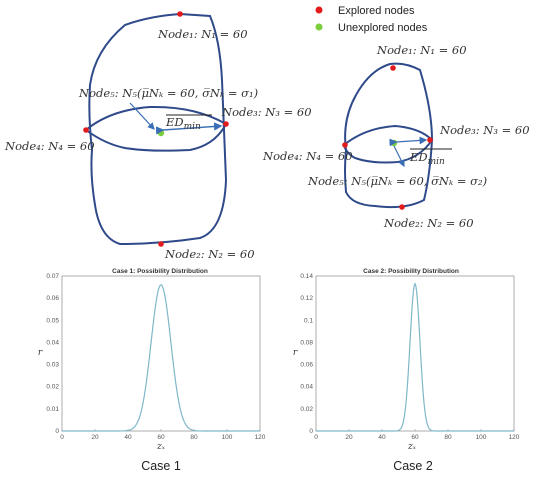 The width and height of the screenshot is (550, 486). I want to click on case1-node2-marker, so click(161, 244).